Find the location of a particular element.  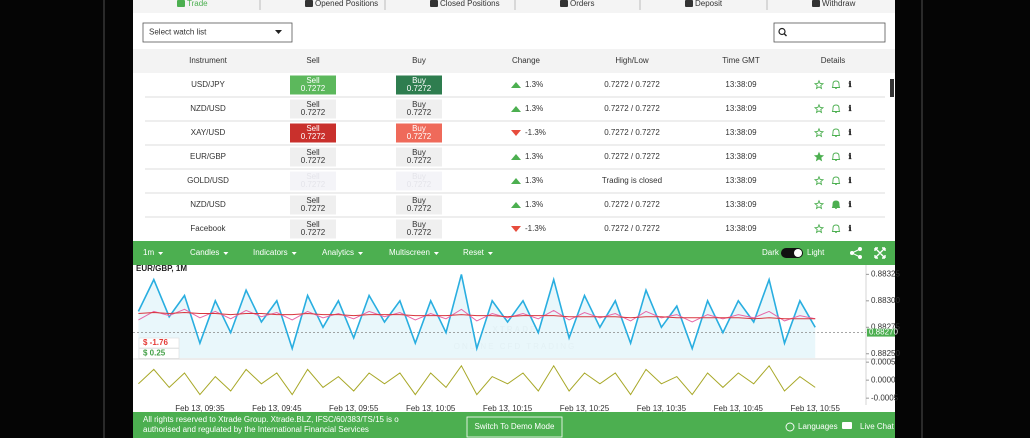

toolbar-menu: Reset is located at coordinates (474, 252).